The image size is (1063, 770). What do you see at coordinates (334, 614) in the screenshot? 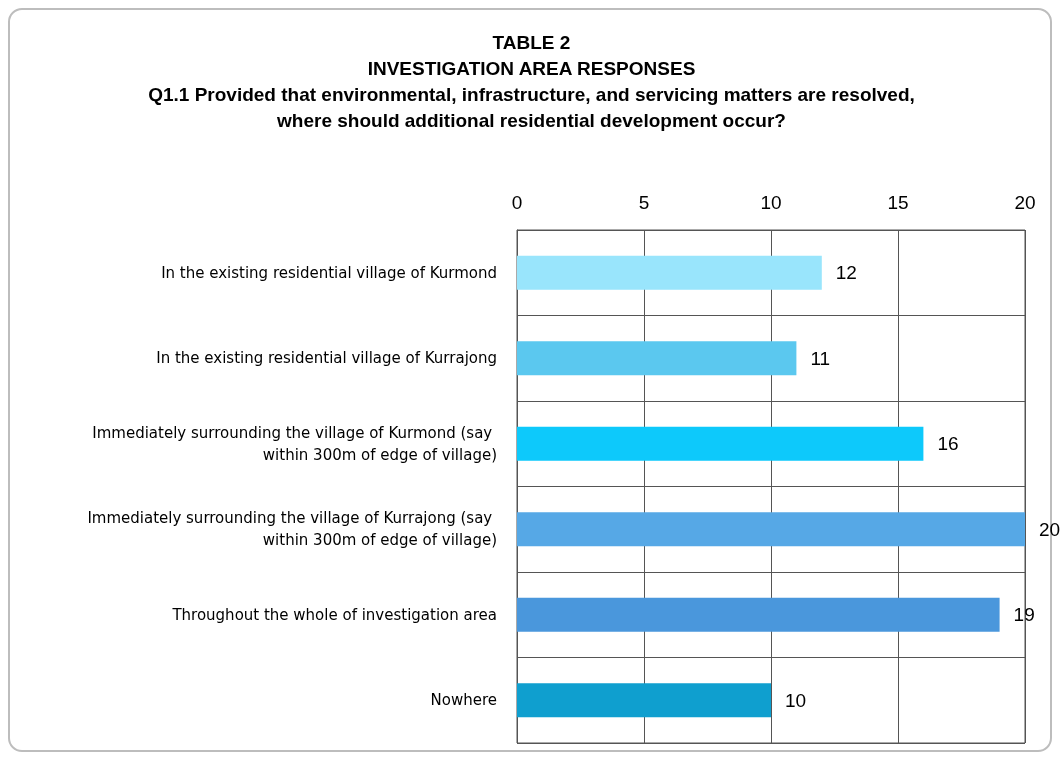
I see `y-tick-label: Throughout the whole of investigation area` at bounding box center [334, 614].